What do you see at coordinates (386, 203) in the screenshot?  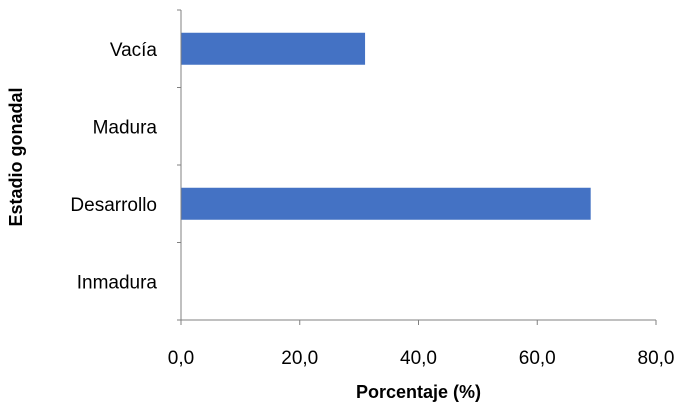 I see `bar-desarrollo` at bounding box center [386, 203].